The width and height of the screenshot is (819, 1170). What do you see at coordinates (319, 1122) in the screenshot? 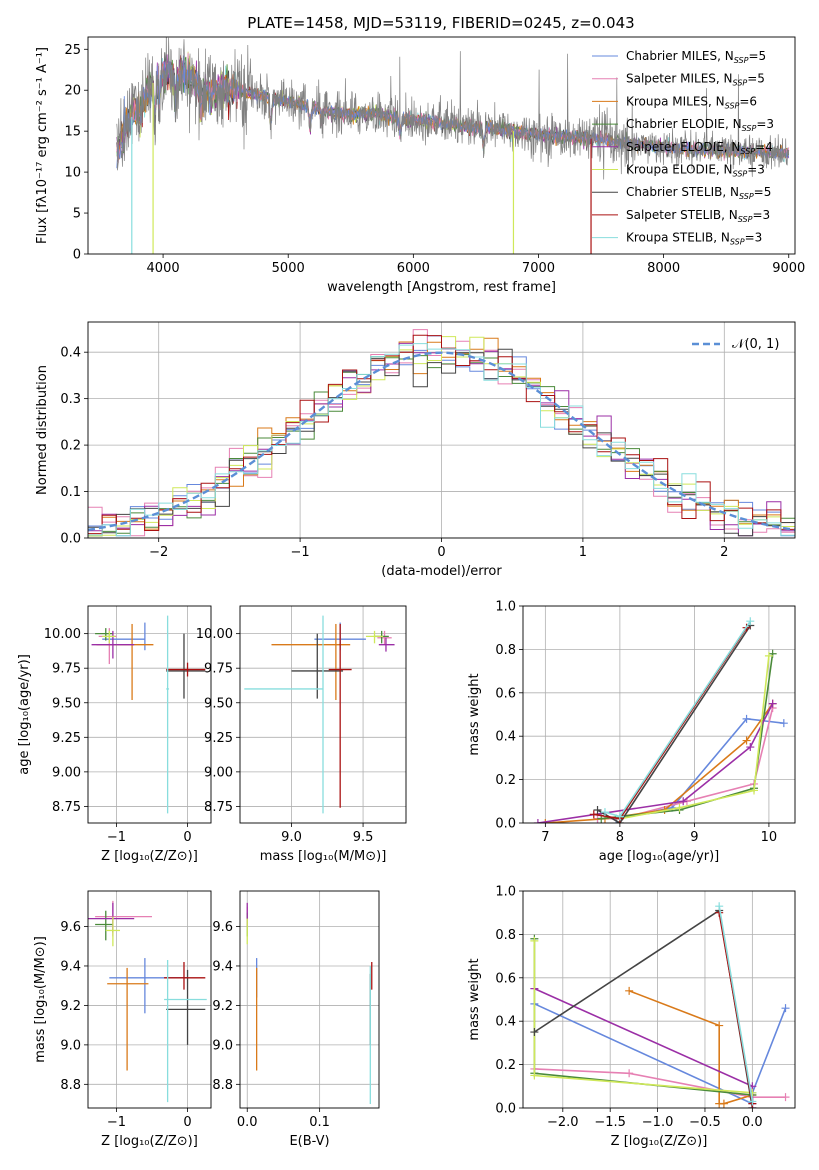
I see `x-tick-label: 0.1` at bounding box center [319, 1122].